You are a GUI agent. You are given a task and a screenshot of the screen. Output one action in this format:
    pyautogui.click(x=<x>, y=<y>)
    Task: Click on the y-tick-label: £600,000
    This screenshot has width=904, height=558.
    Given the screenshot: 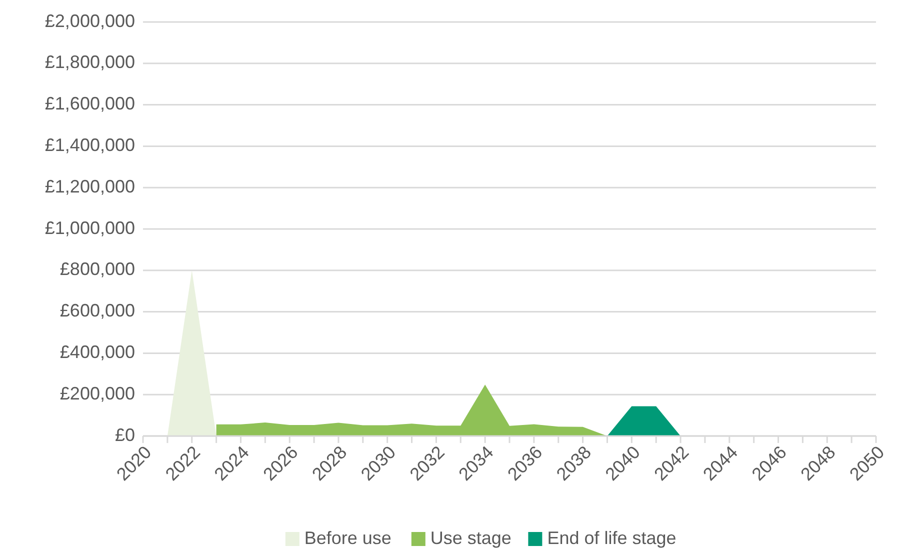 What is the action you would take?
    pyautogui.click(x=97, y=310)
    